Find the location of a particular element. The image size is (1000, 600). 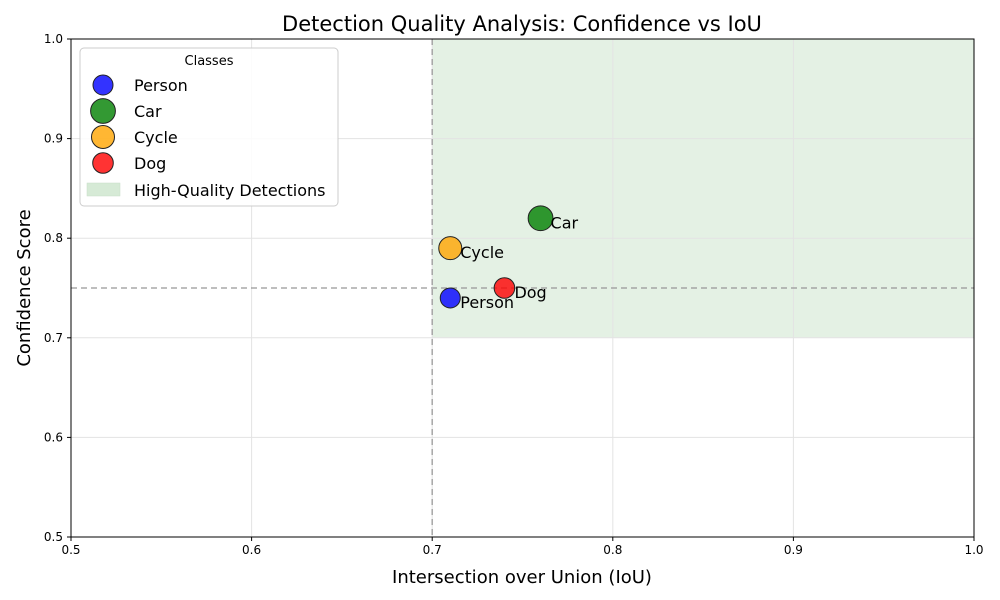

y-tick-label: 0.5 is located at coordinates (53, 537).